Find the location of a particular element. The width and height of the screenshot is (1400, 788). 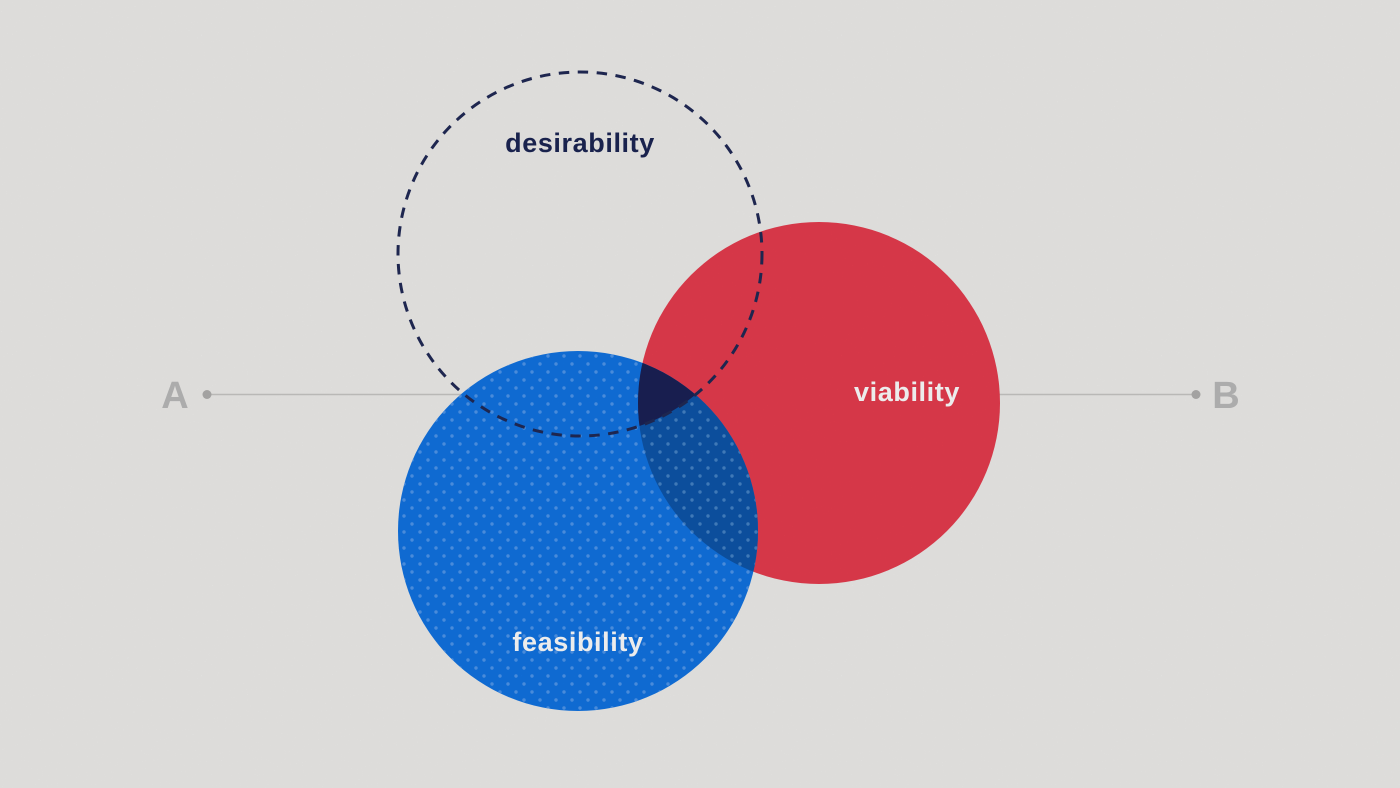

label-b: B is located at coordinates (1225, 396).